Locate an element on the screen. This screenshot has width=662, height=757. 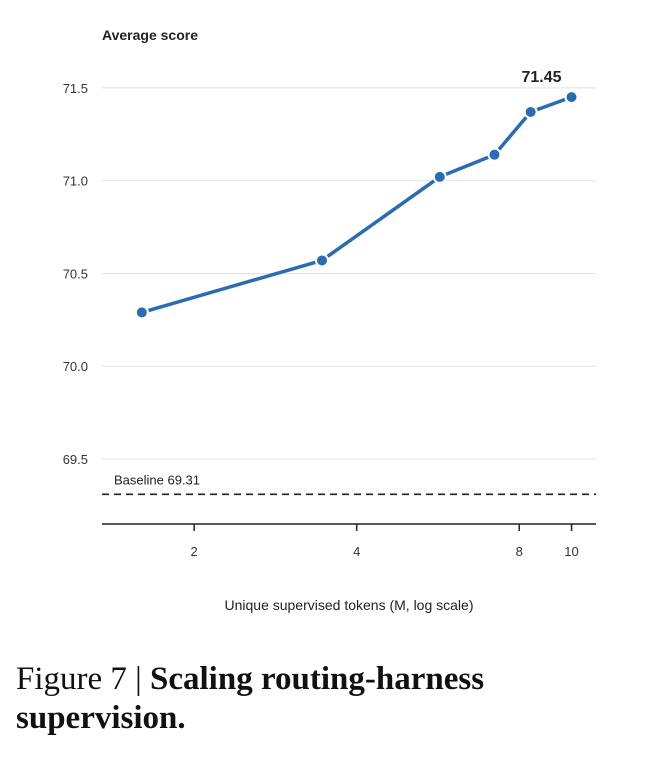
peak-value-label: 71.45 is located at coordinates (542, 77).